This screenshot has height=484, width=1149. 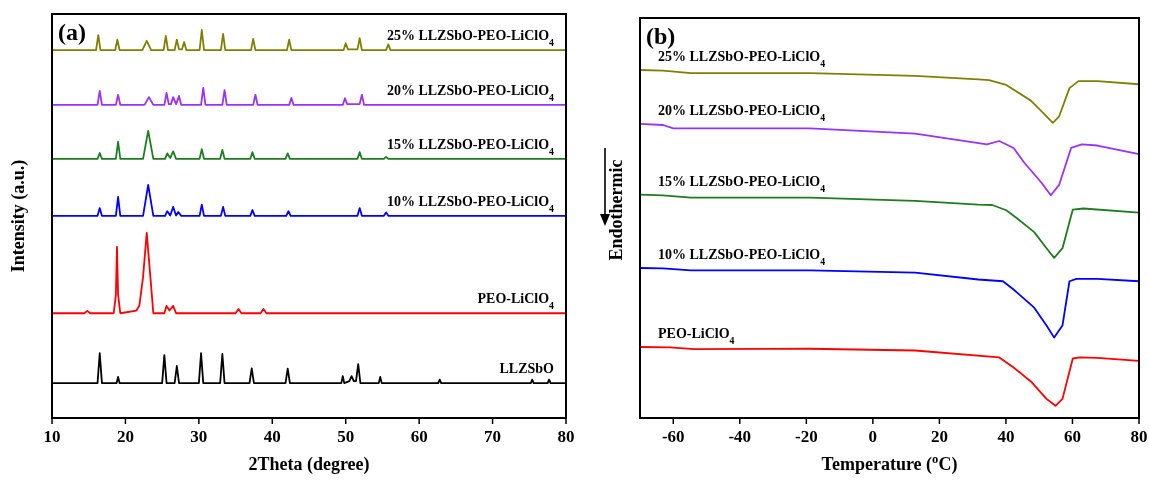 I want to click on x-tick-label: -20, so click(x=806, y=436).